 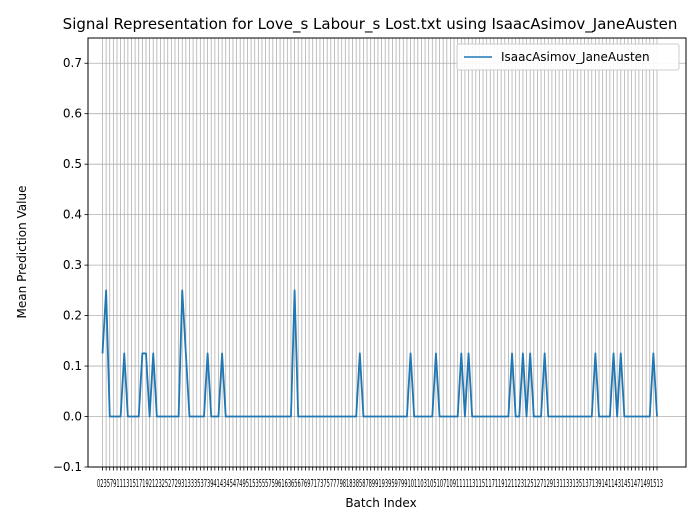 I want to click on y-tick-label: 0.2, so click(x=72, y=316).